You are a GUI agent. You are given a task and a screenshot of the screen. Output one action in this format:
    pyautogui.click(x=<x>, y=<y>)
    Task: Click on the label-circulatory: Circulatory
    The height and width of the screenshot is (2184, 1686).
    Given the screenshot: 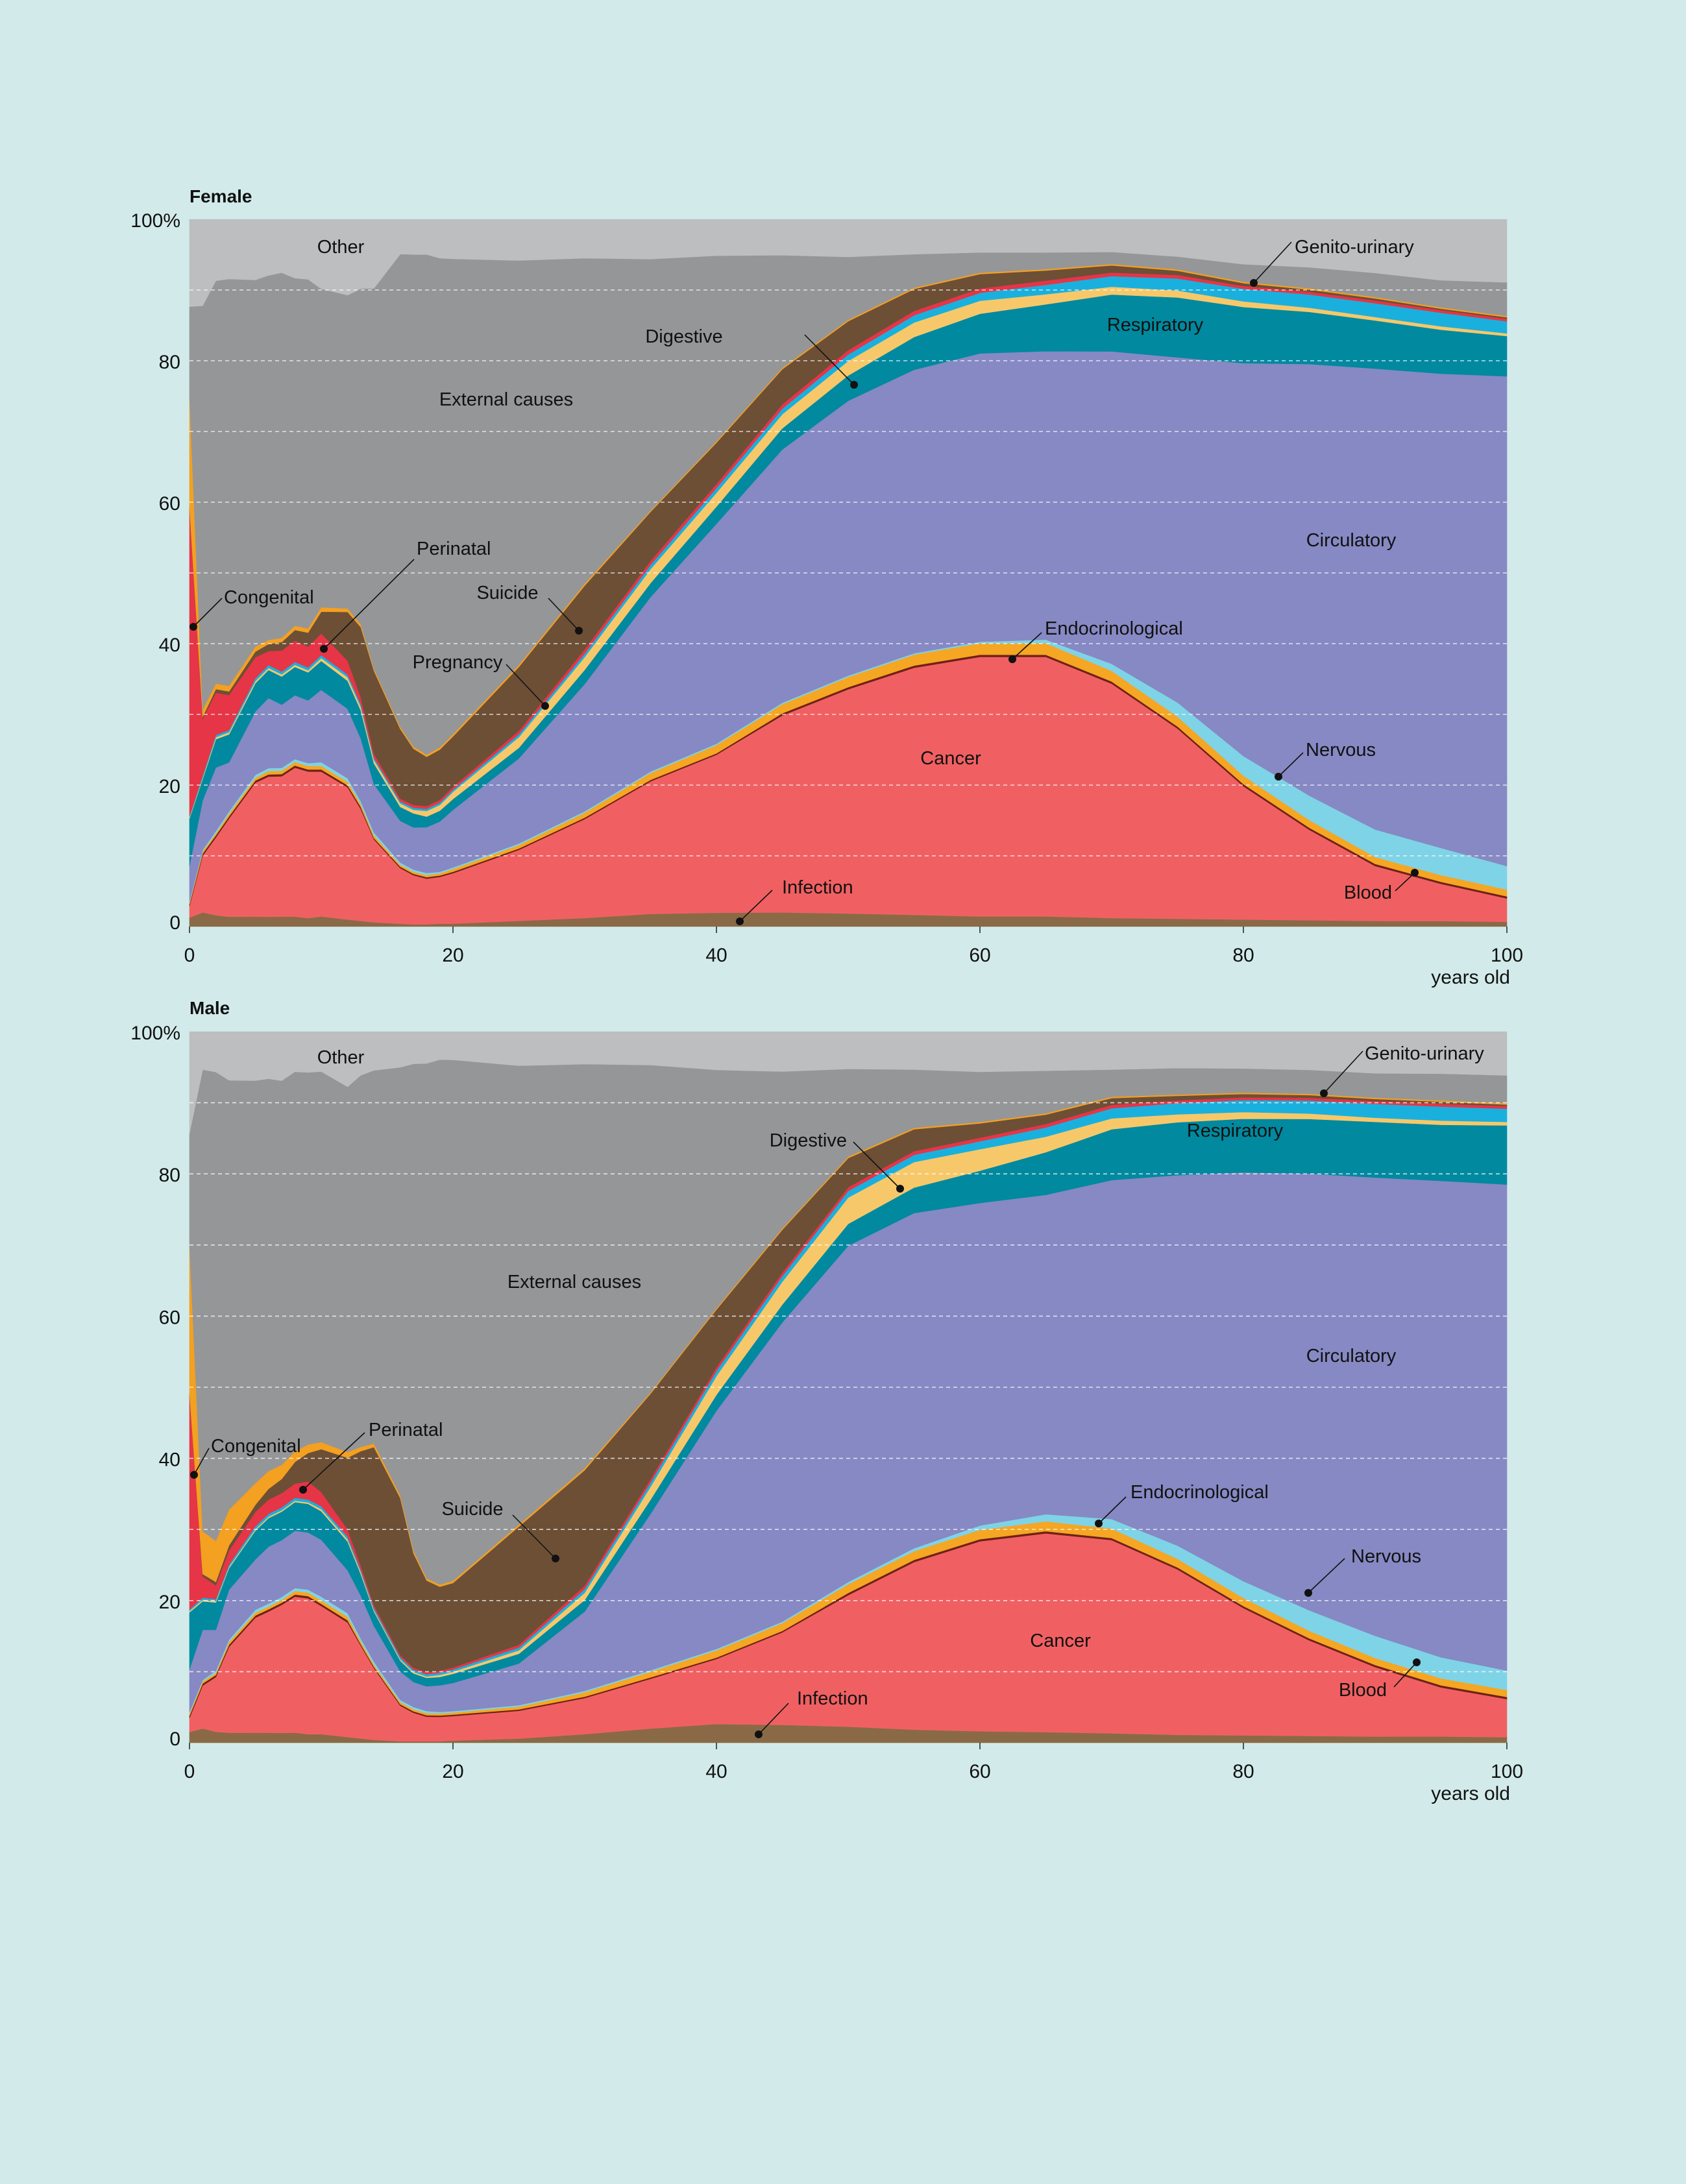 What is the action you would take?
    pyautogui.click(x=1351, y=540)
    